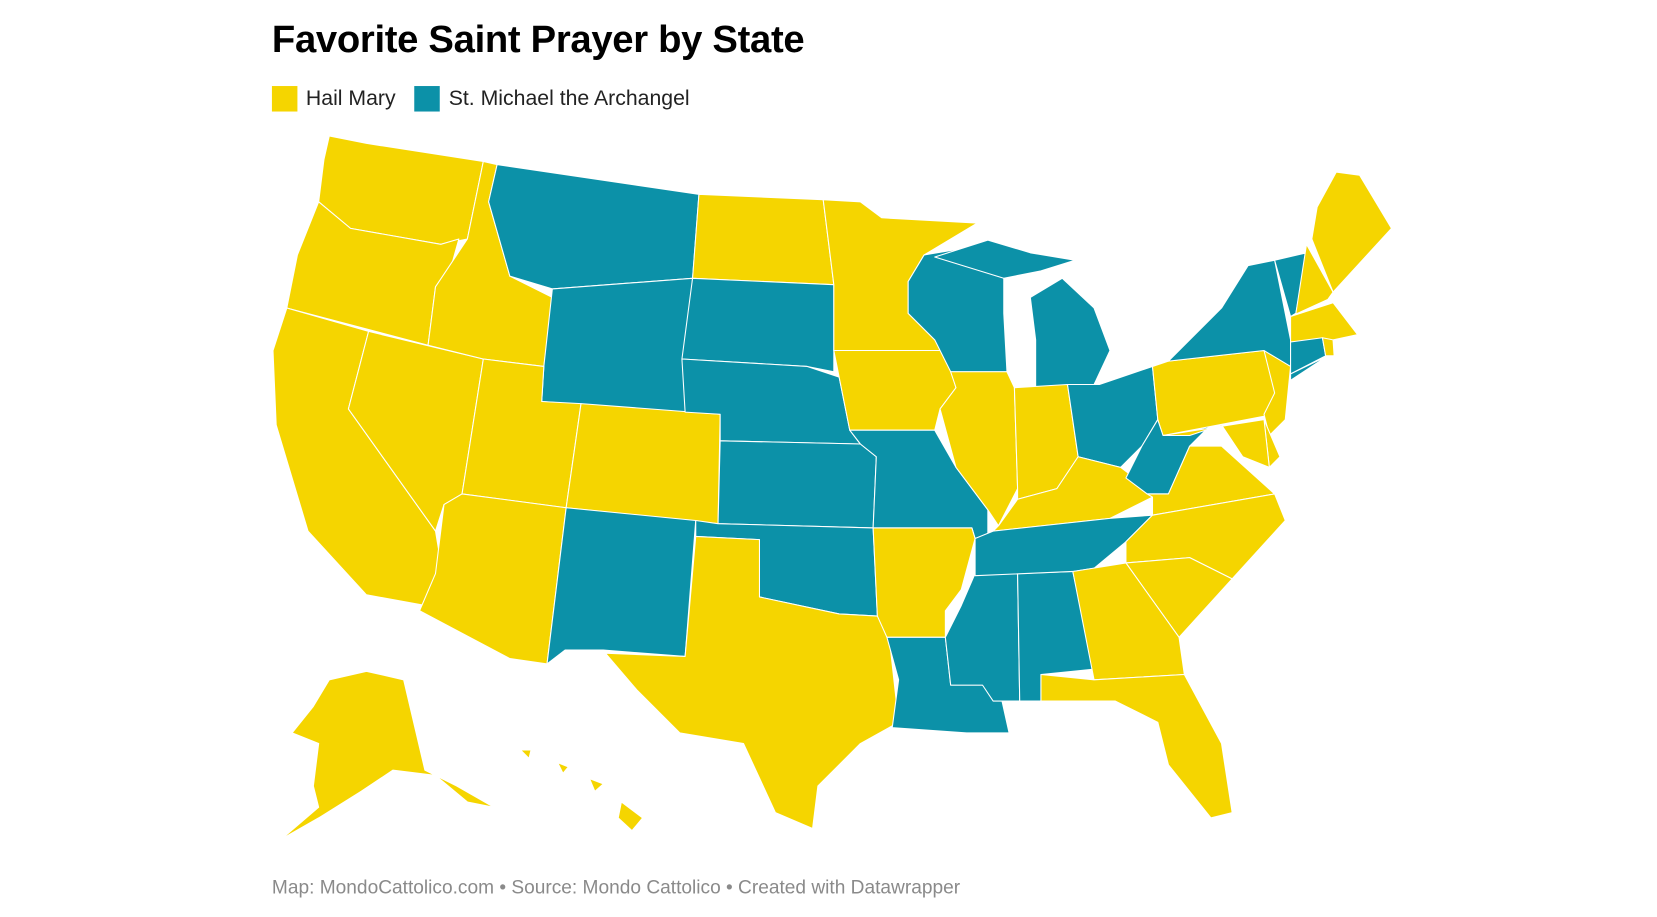 The height and width of the screenshot is (917, 1657). I want to click on state-sd, so click(758, 325).